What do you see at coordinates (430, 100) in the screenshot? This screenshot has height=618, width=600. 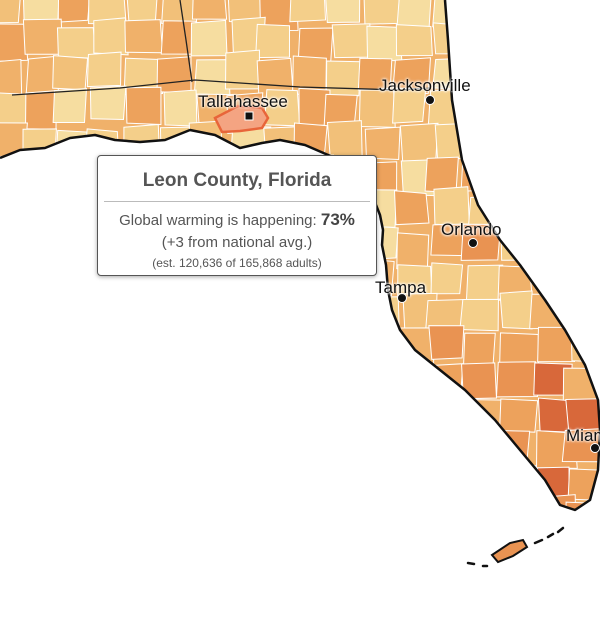 I see `jacksonville-marker` at bounding box center [430, 100].